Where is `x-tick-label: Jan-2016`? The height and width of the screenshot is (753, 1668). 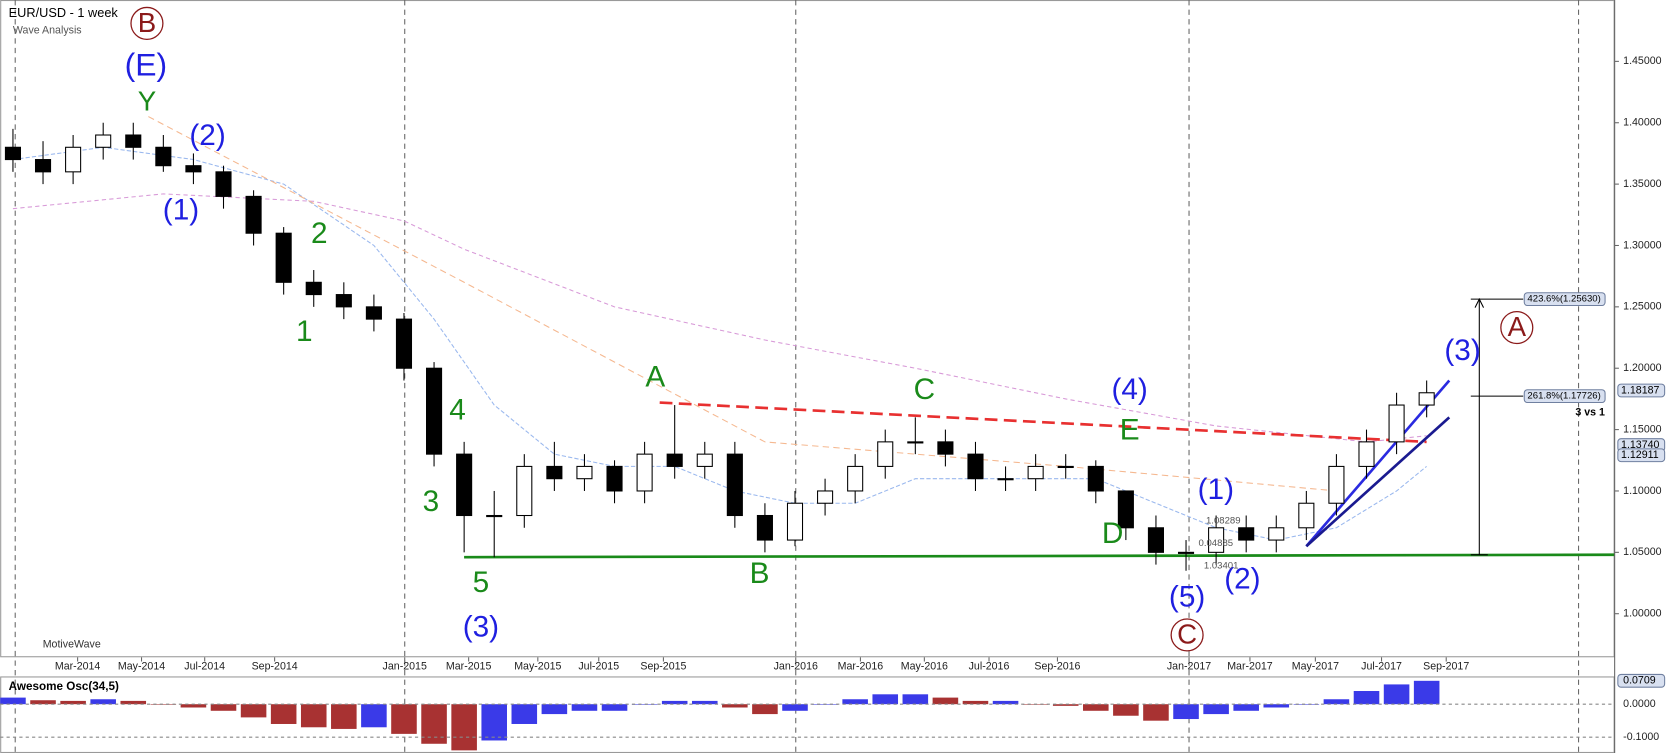 x-tick-label: Jan-2016 is located at coordinates (796, 667).